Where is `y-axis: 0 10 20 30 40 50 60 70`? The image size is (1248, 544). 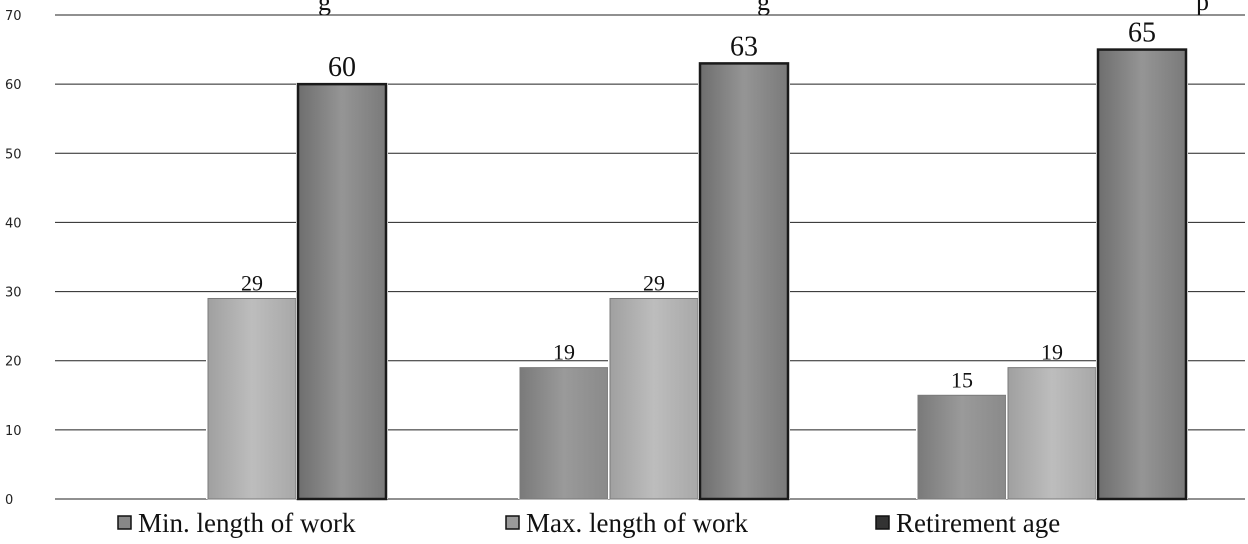
y-axis: 0 10 20 30 40 50 60 70 is located at coordinates (13, 258).